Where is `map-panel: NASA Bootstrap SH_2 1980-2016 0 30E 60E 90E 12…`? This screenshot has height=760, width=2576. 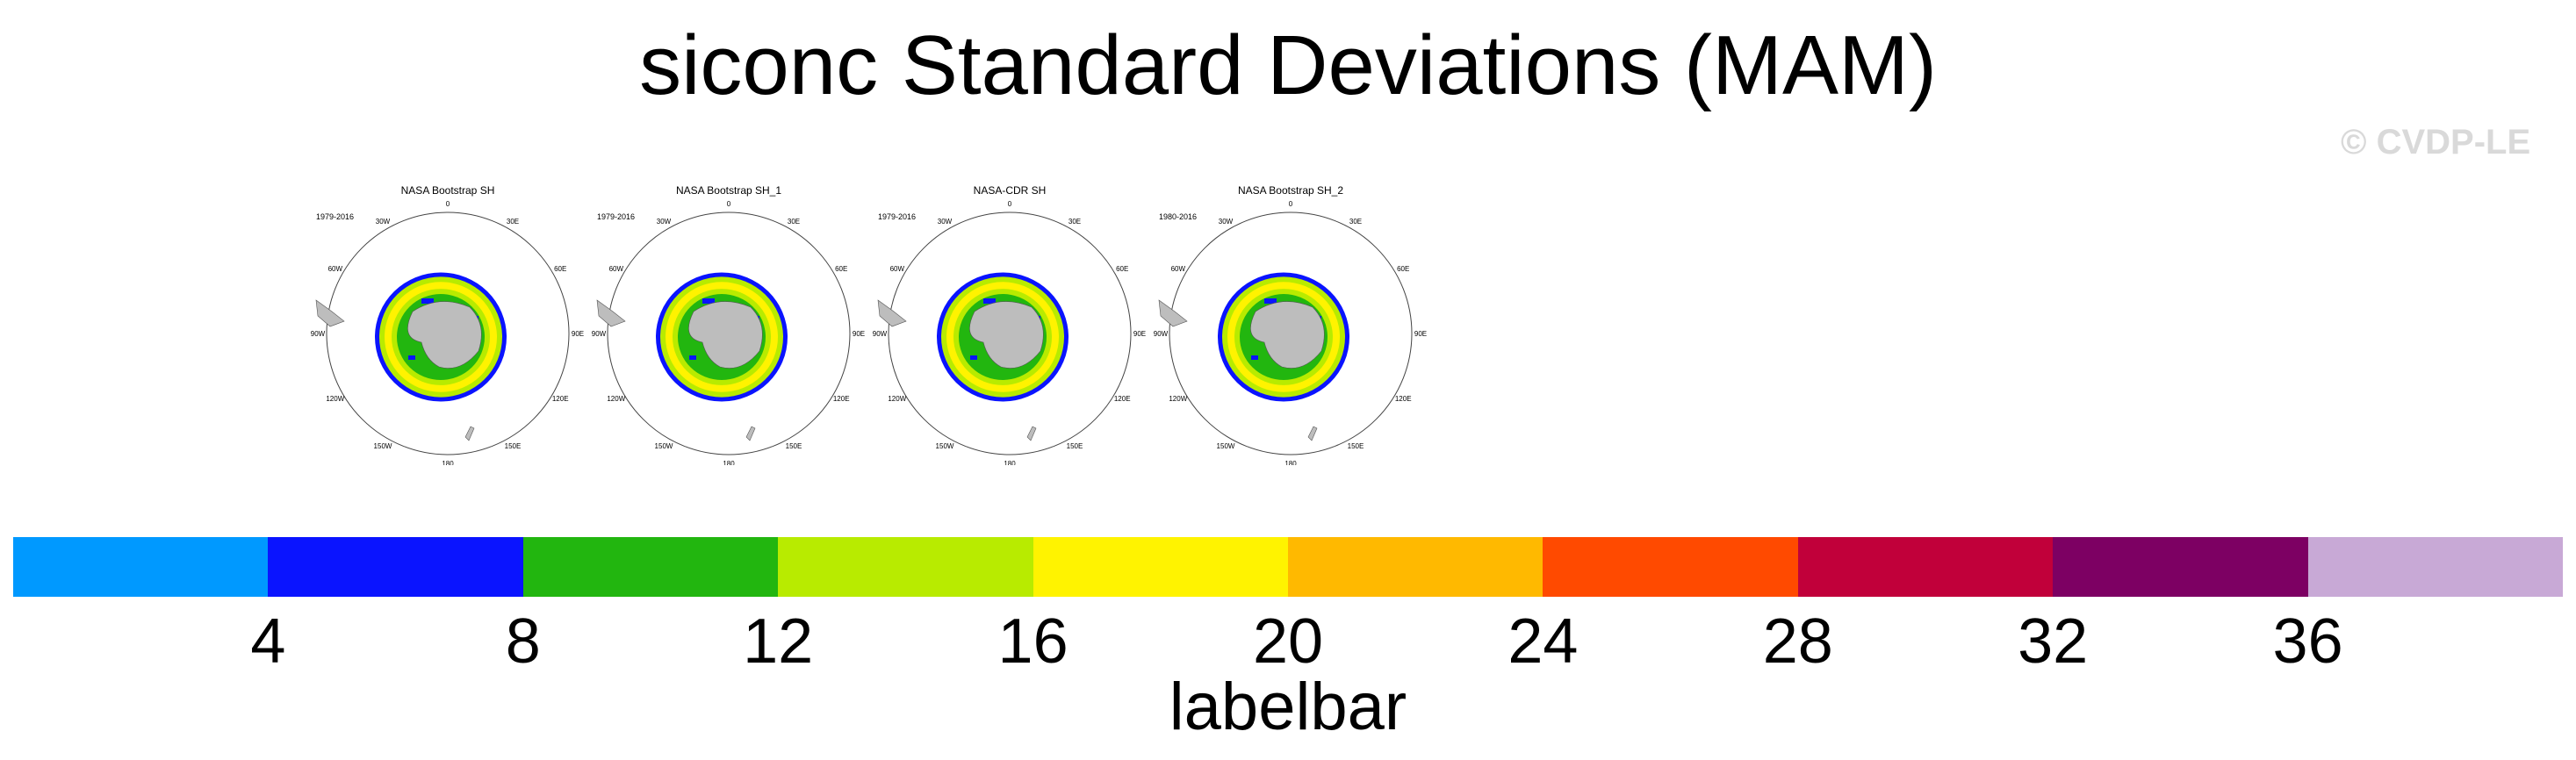 map-panel: NASA Bootstrap SH_2 1980-2016 0 30E 60E 90E 12… is located at coordinates (1290, 320).